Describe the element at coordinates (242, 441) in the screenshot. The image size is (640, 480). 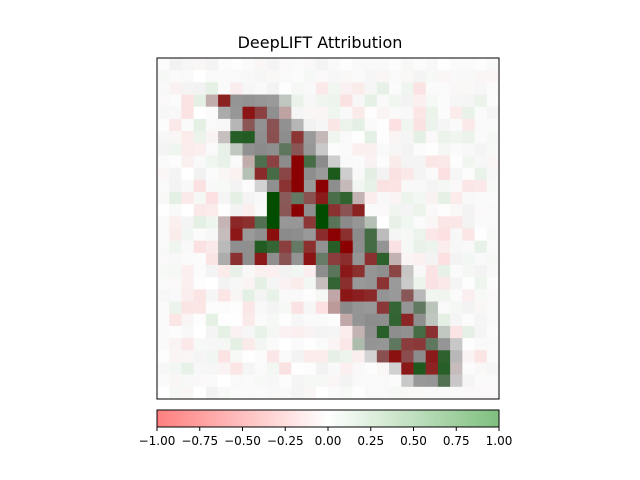
I see `colorbar-tick-label: −0.50` at that location.